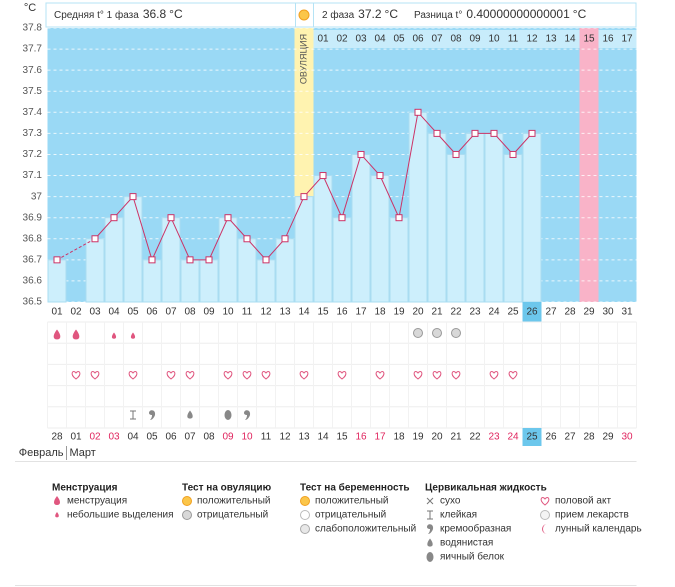  I want to click on x-tick-label: 07, so click(171, 312).